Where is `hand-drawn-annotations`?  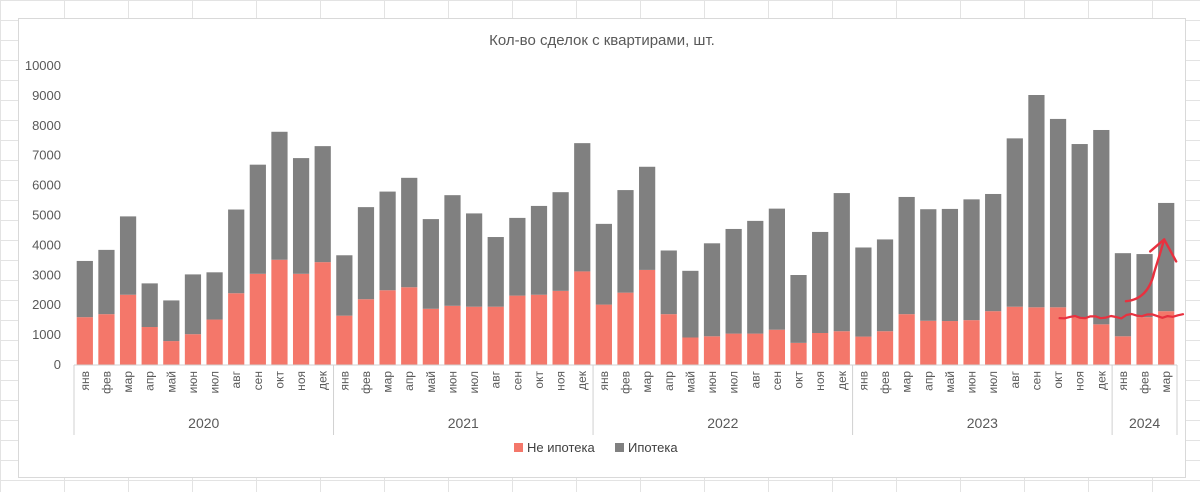 hand-drawn-annotations is located at coordinates (1121, 279).